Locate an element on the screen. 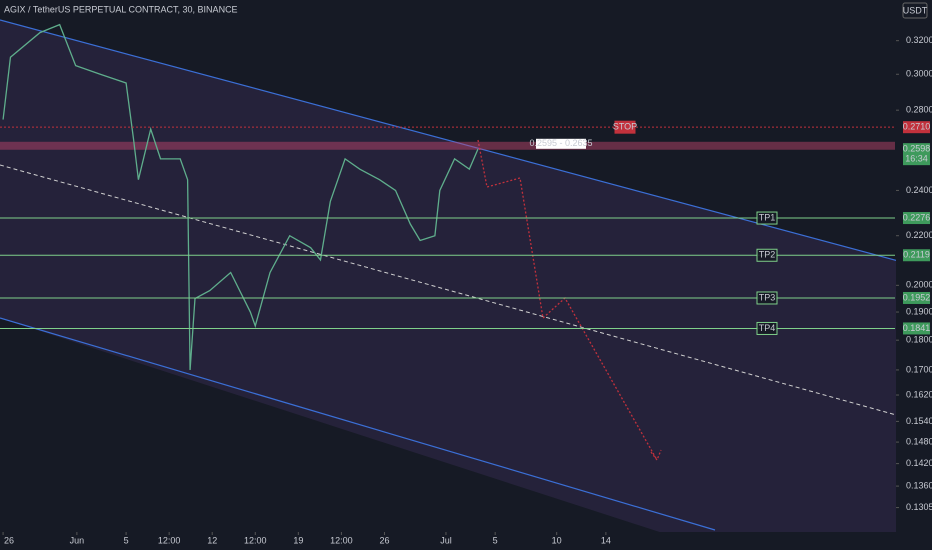 The image size is (932, 550). x-tick-label: Jun is located at coordinates (77, 540).